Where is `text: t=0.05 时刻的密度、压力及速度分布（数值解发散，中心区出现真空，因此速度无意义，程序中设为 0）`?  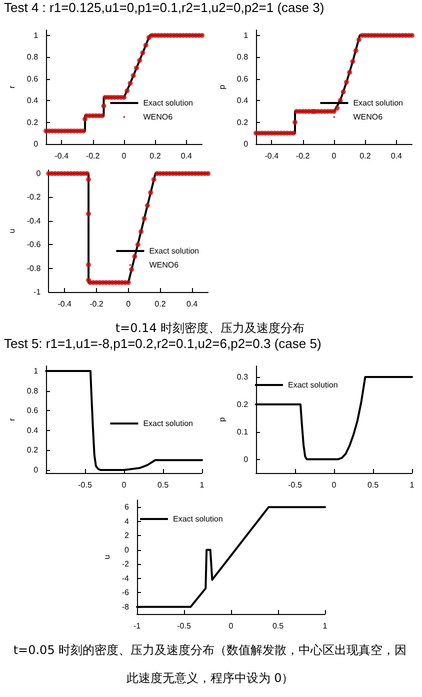 text: t=0.05 时刻的密度、压力及速度分布（数值解发散，中心区出现真空，因此速度无意义，程序中设为 0） is located at coordinates (210, 664).